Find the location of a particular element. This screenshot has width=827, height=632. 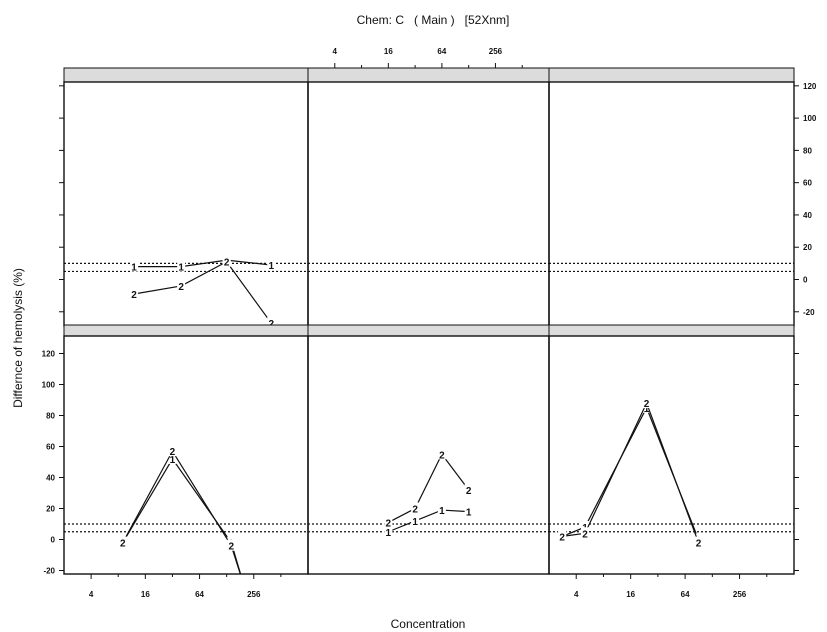

x-tick-label: 4 is located at coordinates (576, 594).